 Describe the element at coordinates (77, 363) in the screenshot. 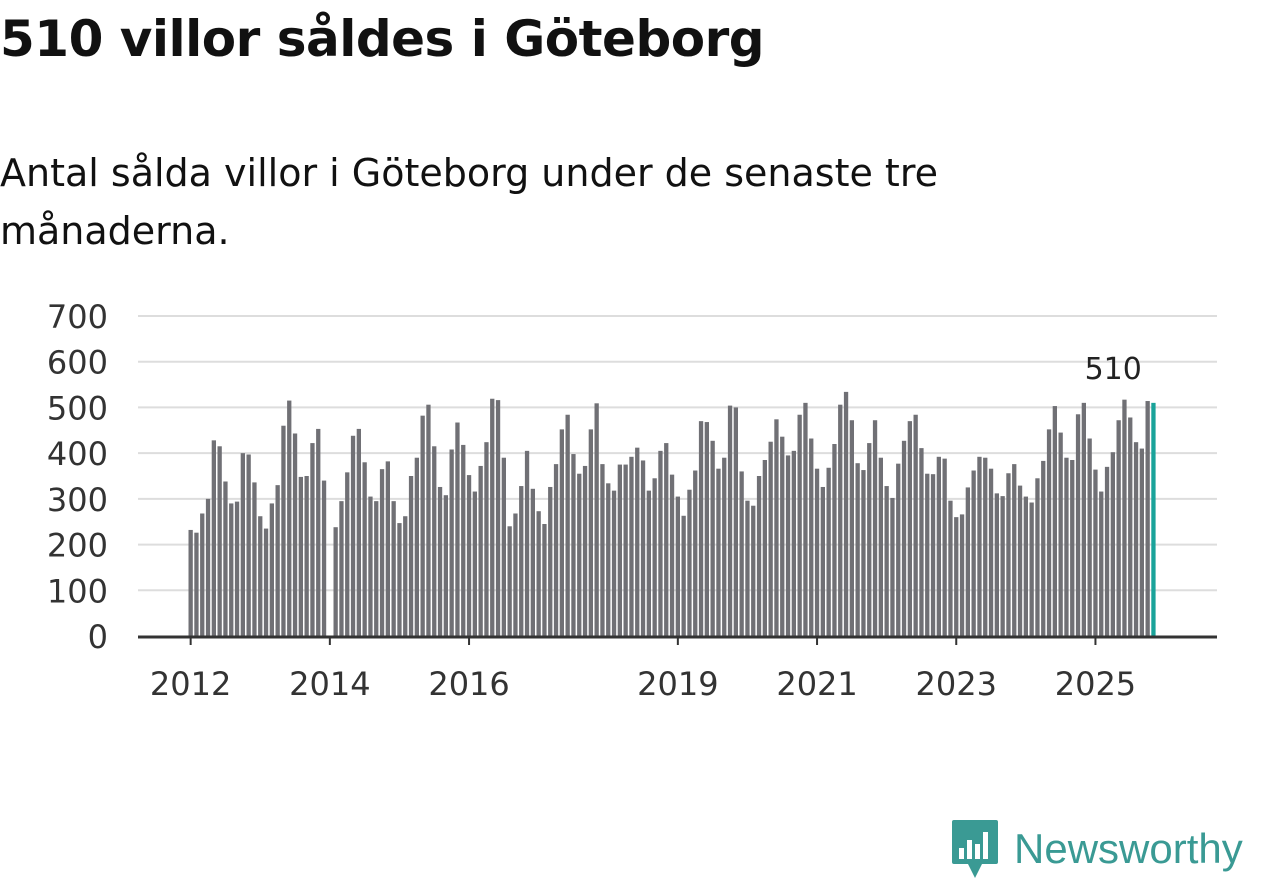

I see `y-tick-label: 600` at that location.